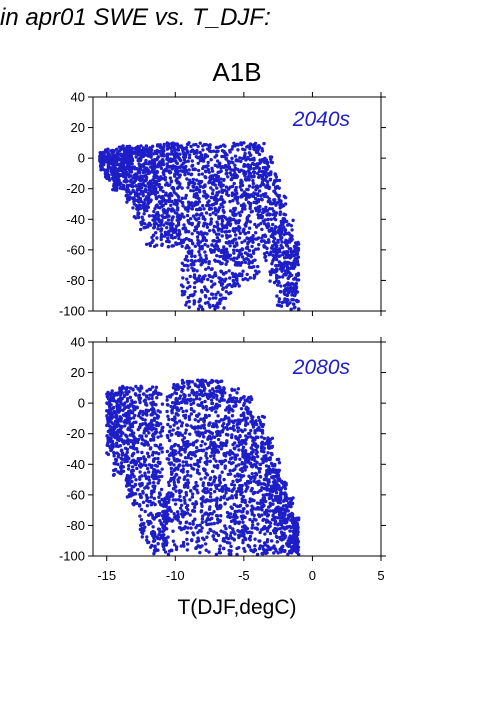 The width and height of the screenshot is (501, 709). What do you see at coordinates (72, 311) in the screenshot?
I see `y-tick-label-2040s--100: -100` at bounding box center [72, 311].